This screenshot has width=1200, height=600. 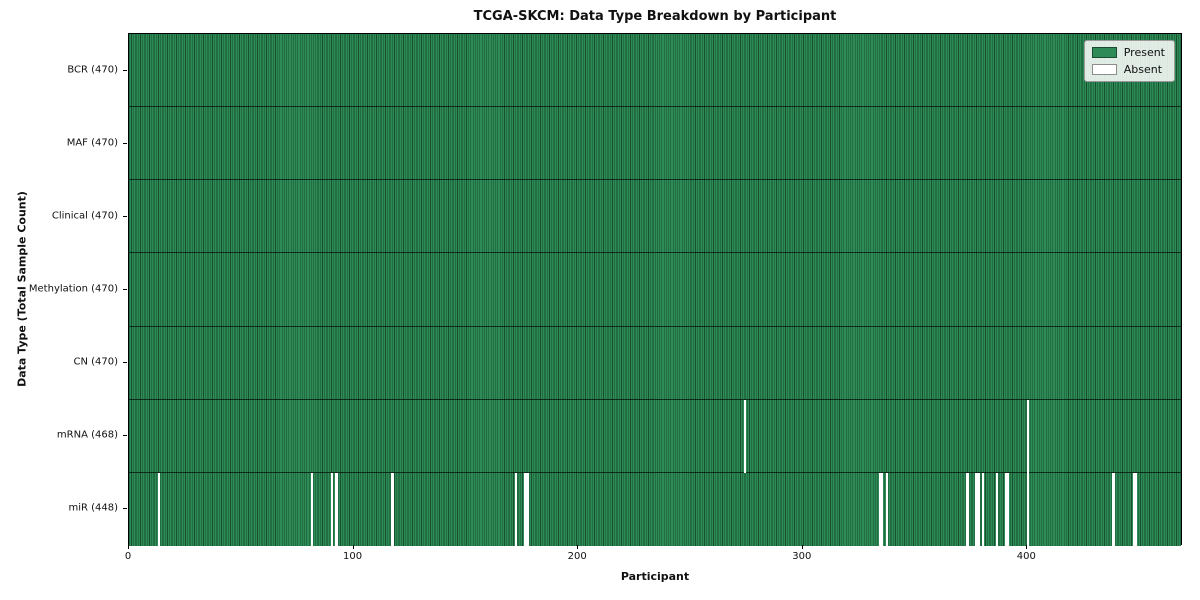 I want to click on y-tick-label-mRNA: mRNA (468), so click(x=87, y=435).